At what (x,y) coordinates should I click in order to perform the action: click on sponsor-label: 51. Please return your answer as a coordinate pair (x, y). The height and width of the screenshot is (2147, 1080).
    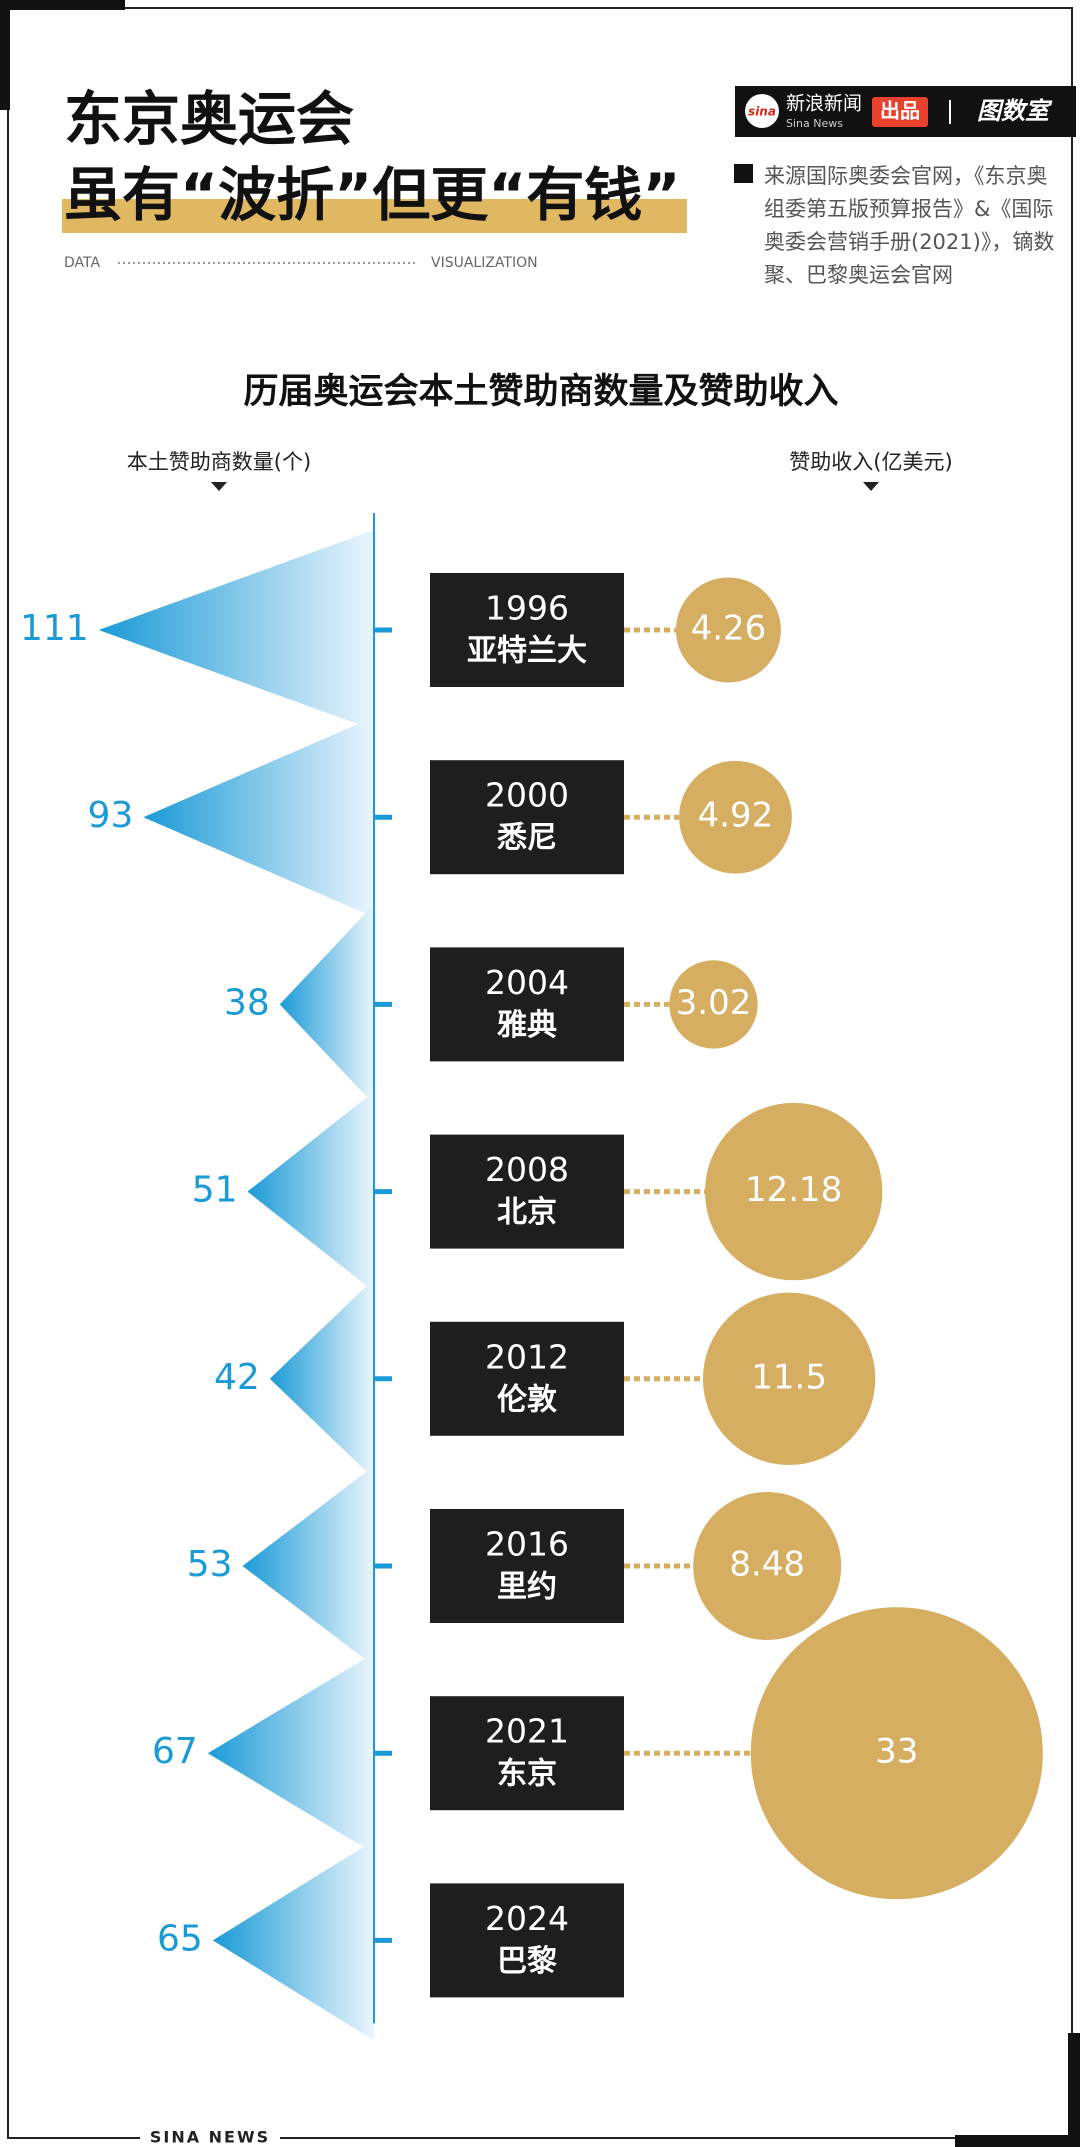
    Looking at the image, I should click on (215, 1190).